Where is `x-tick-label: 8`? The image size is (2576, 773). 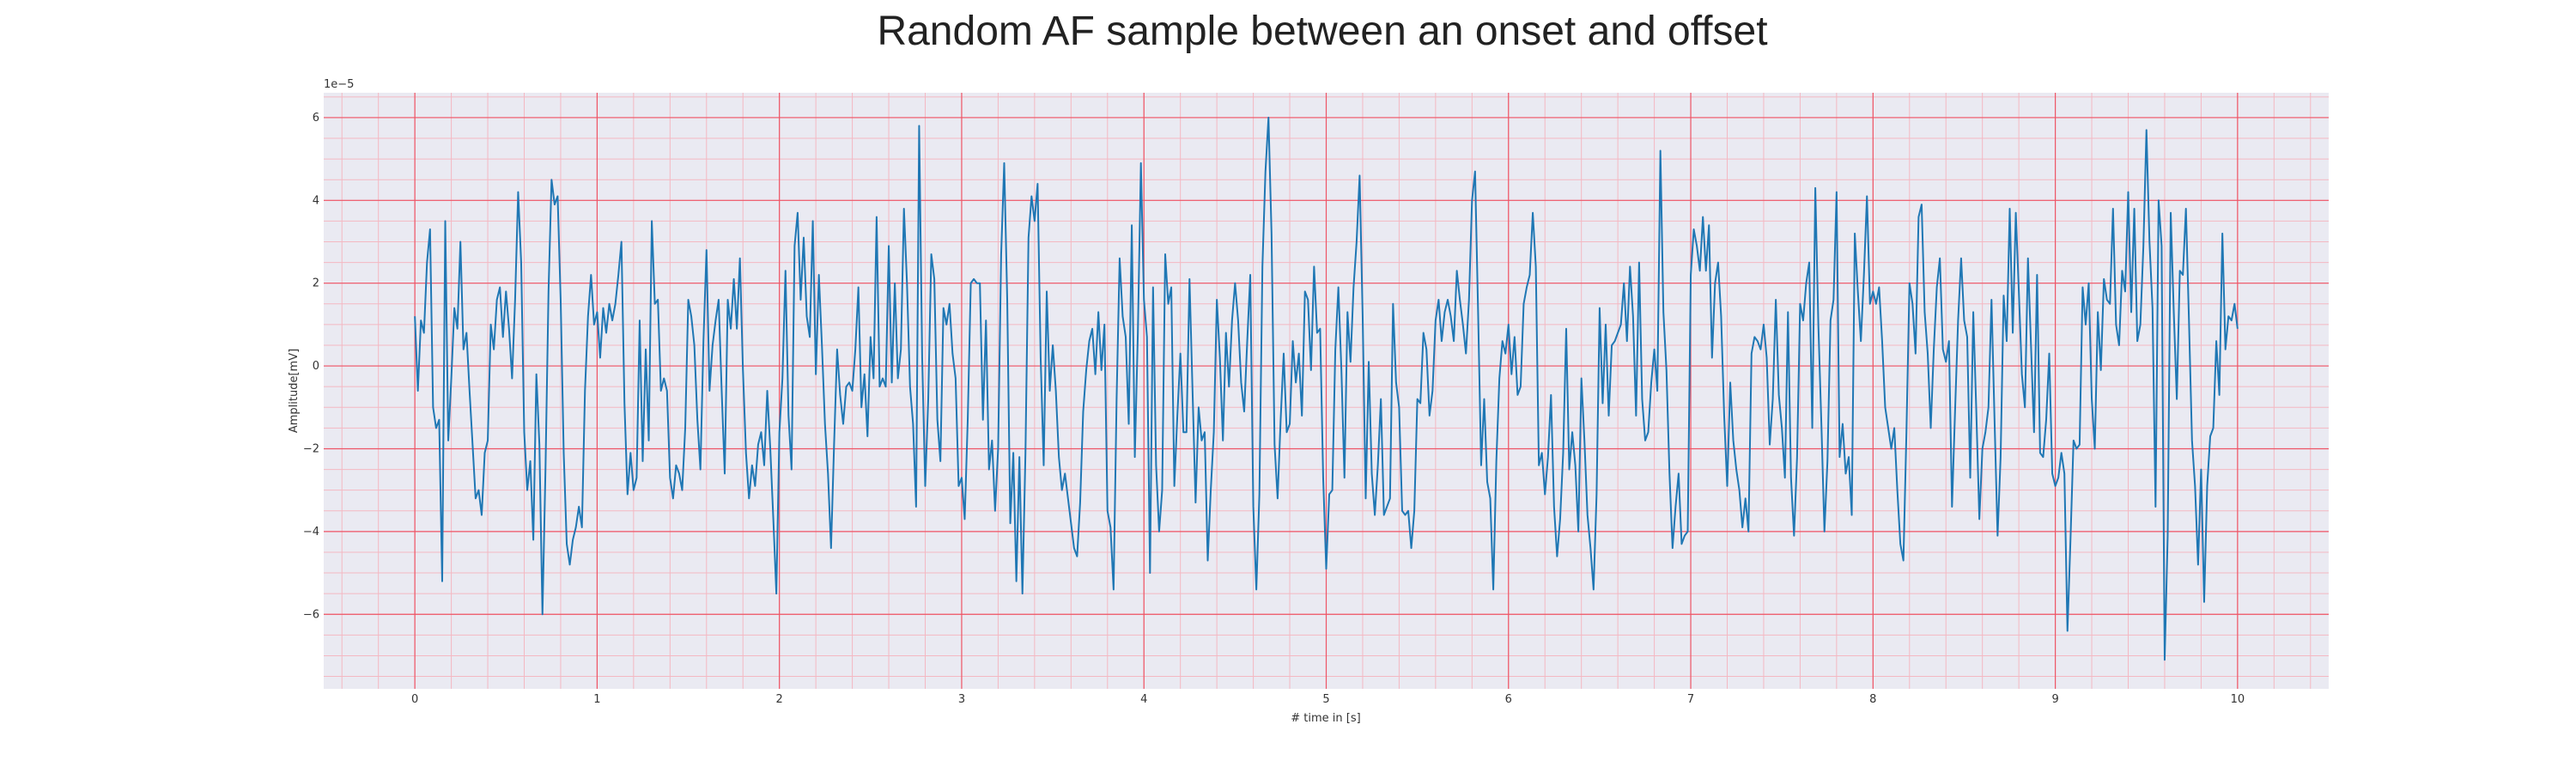 x-tick-label: 8 is located at coordinates (1872, 699).